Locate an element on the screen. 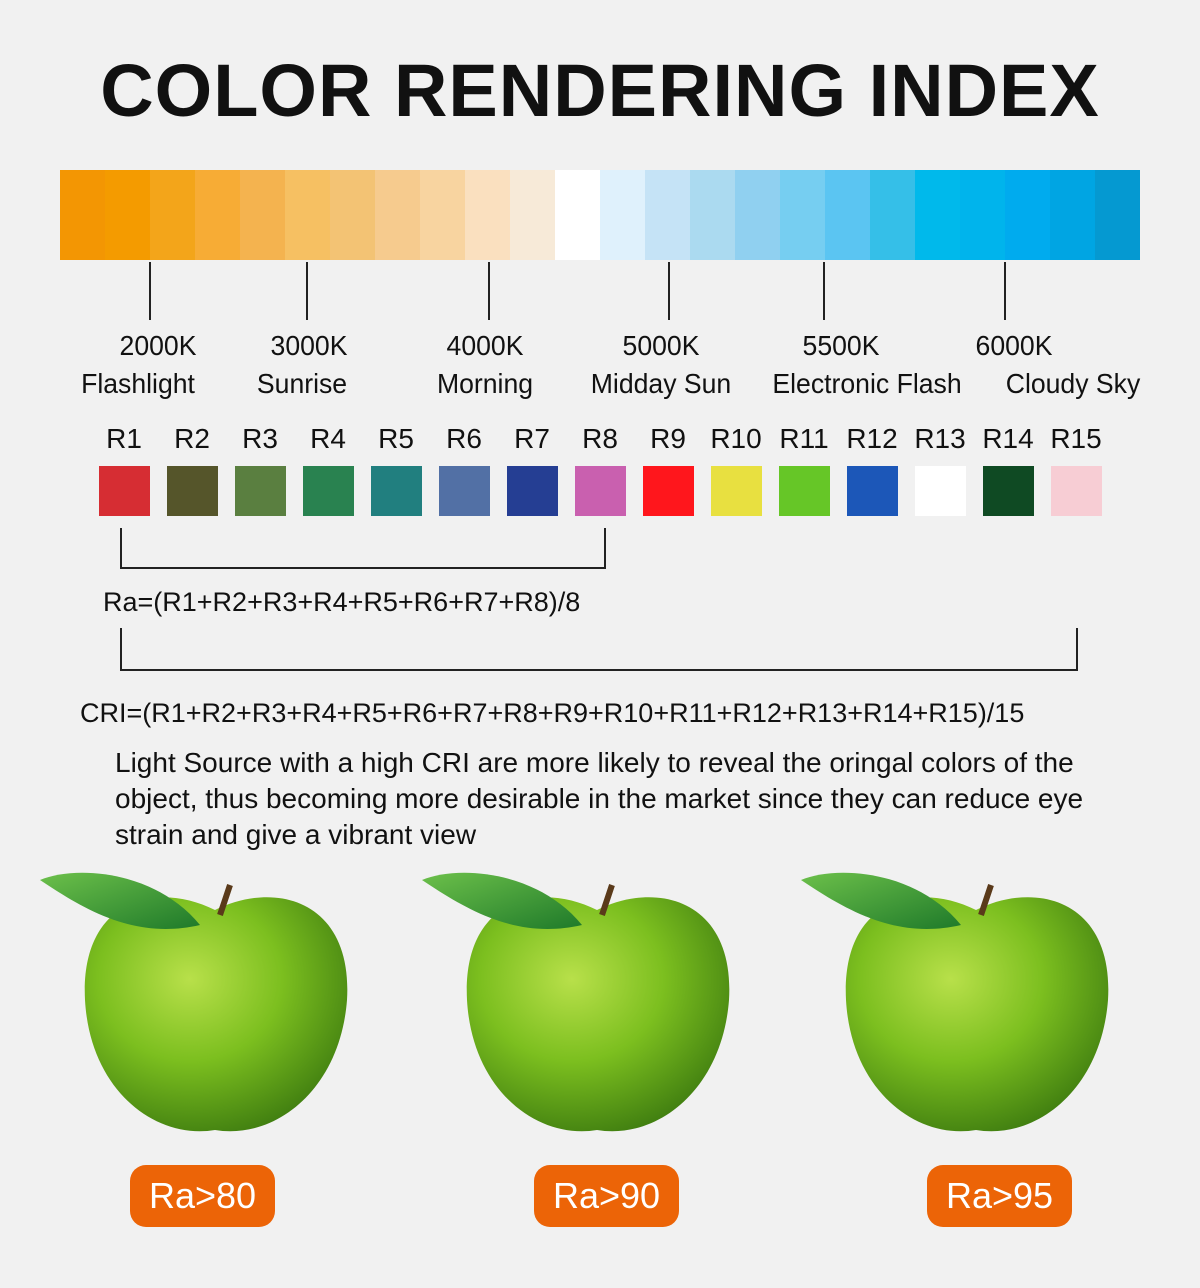 The height and width of the screenshot is (1288, 1200). sample-label: R15 is located at coordinates (1076, 438).